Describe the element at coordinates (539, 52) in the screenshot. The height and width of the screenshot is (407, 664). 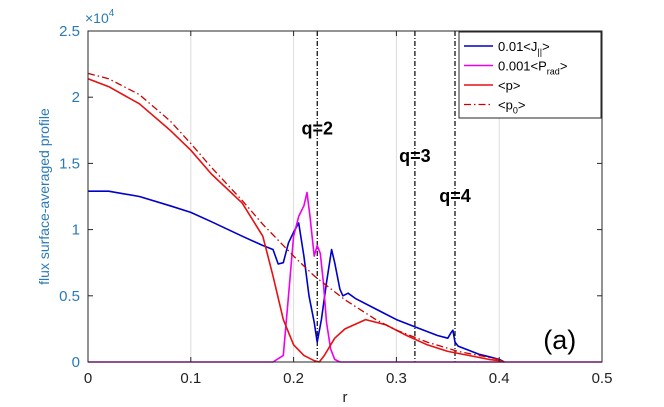
I see `legend-entry-0-sub: ||` at that location.